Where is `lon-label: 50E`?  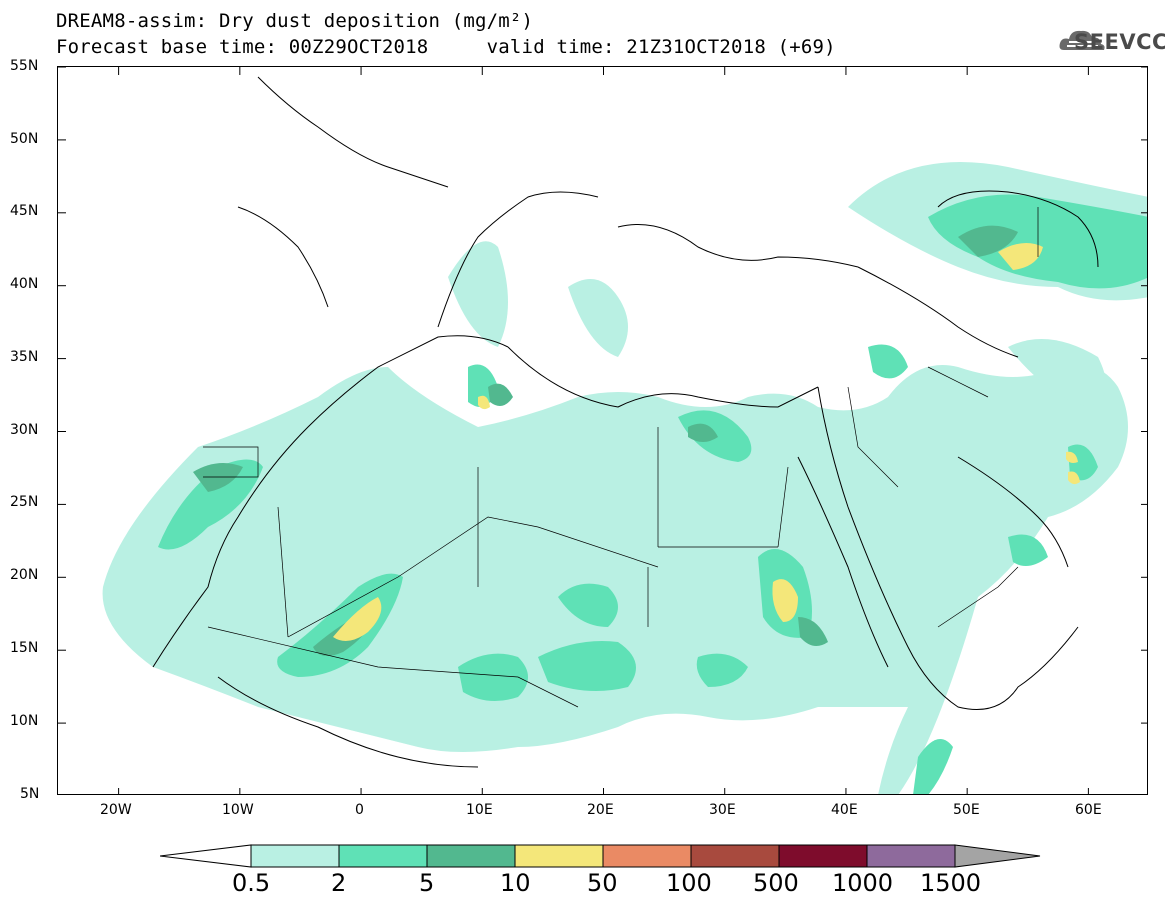
lon-label: 50E is located at coordinates (966, 810).